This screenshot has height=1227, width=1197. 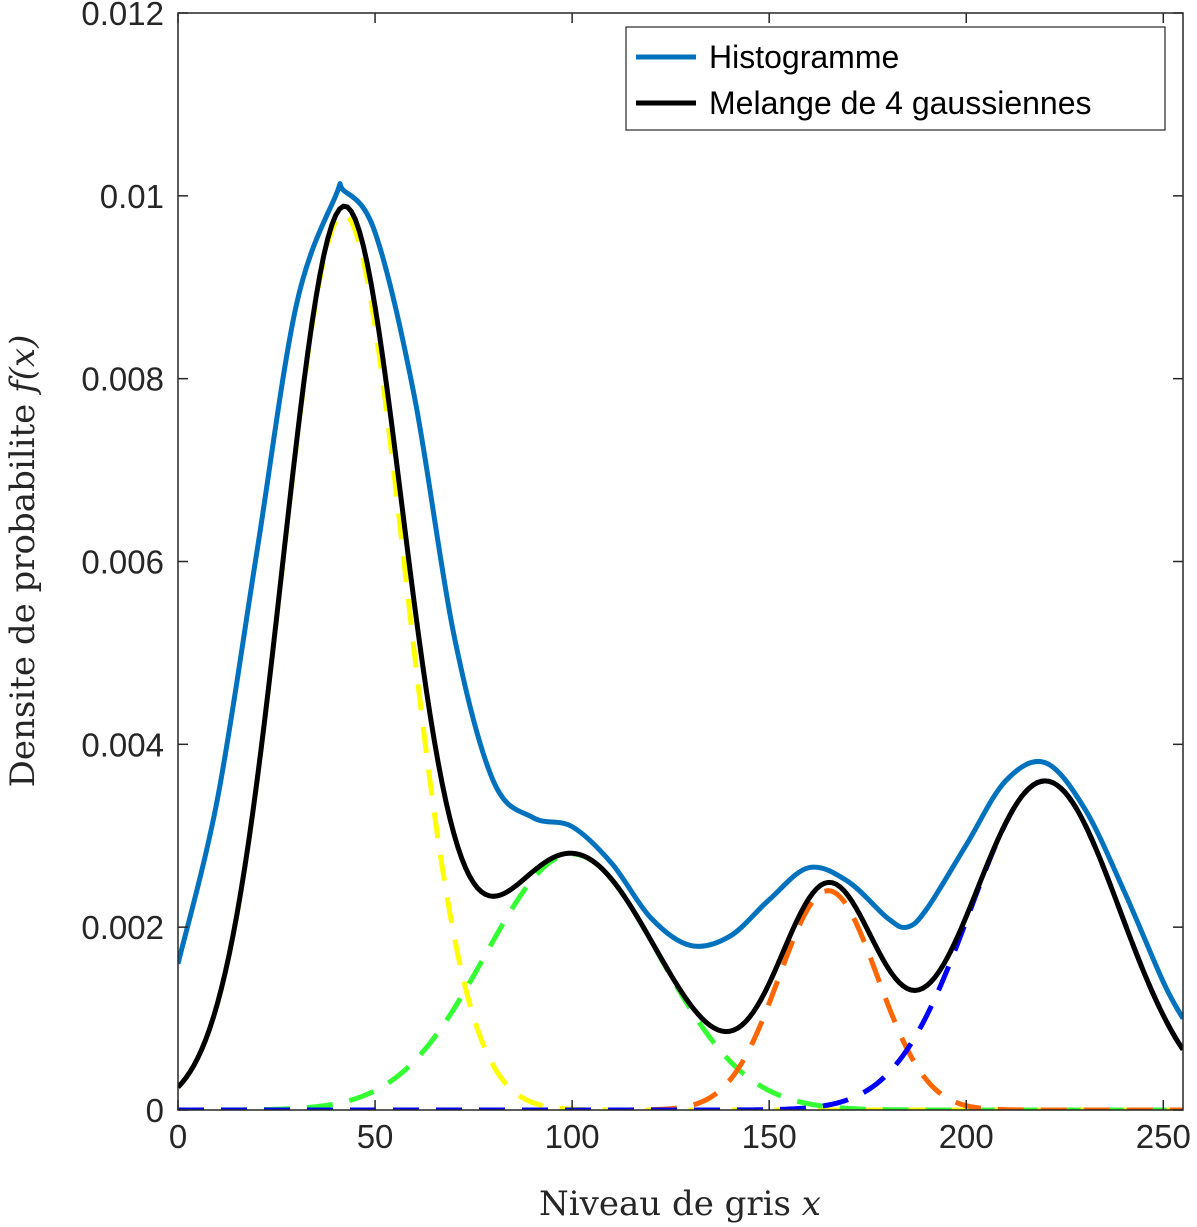 What do you see at coordinates (122, 927) in the screenshot?
I see `y-tick-label: 0.002` at bounding box center [122, 927].